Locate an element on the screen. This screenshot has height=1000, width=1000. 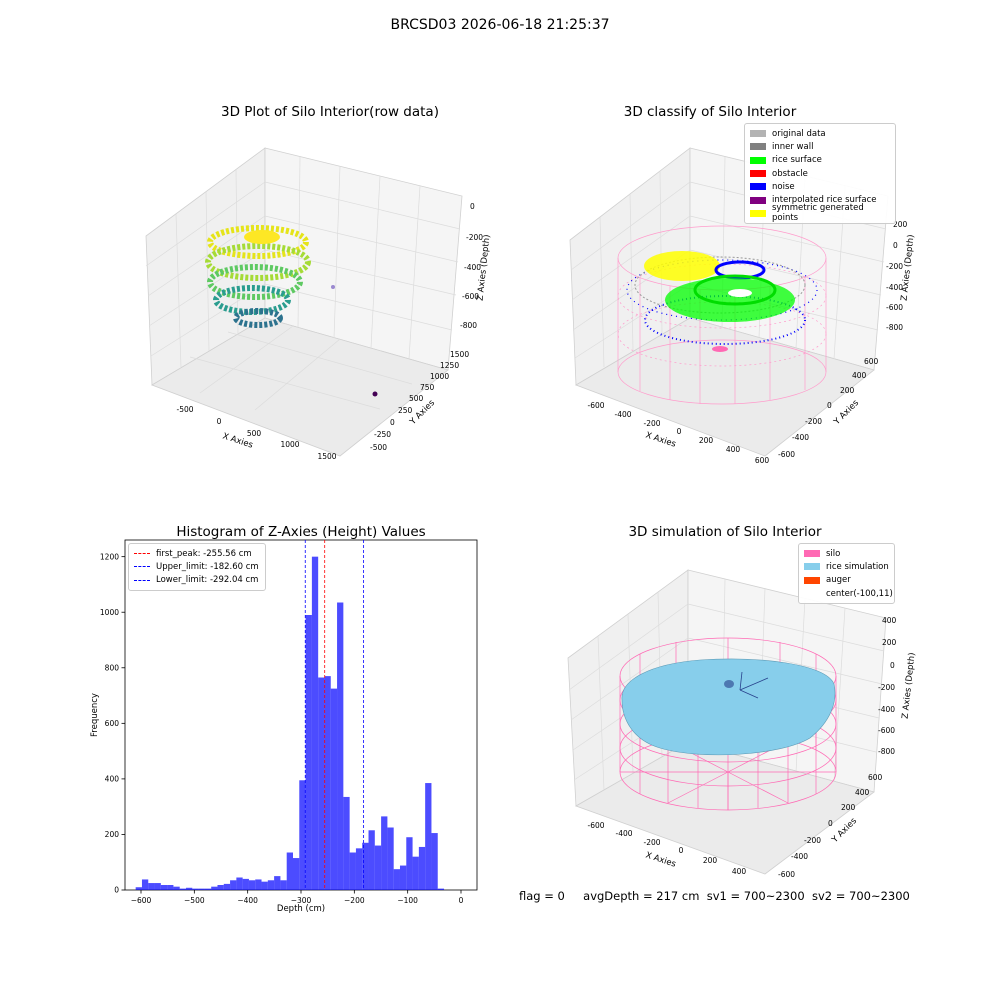
histogram-y-ticks: 0 200 400 600 800 1000 1200 is located at coordinates (112, 723).